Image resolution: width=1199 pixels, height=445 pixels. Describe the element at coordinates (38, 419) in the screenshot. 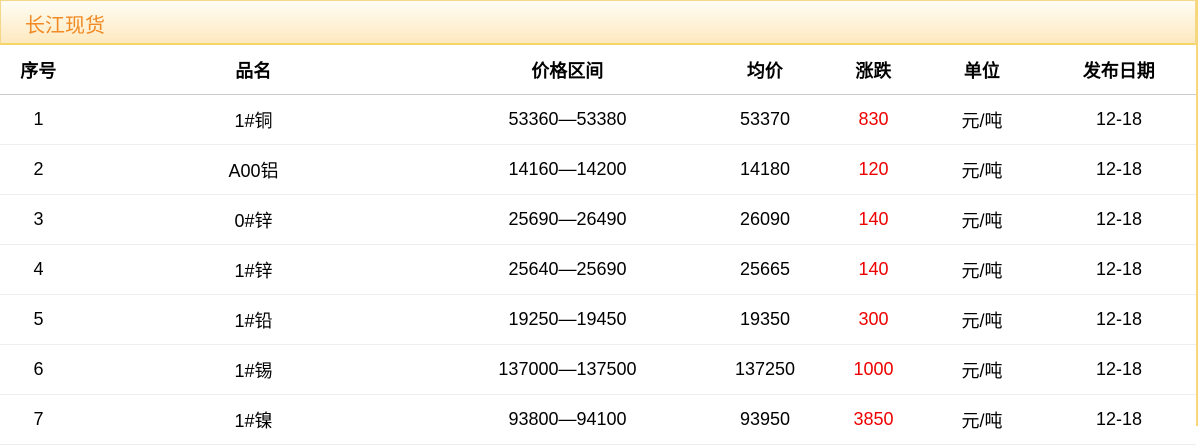

I see `cell-index: 7` at that location.